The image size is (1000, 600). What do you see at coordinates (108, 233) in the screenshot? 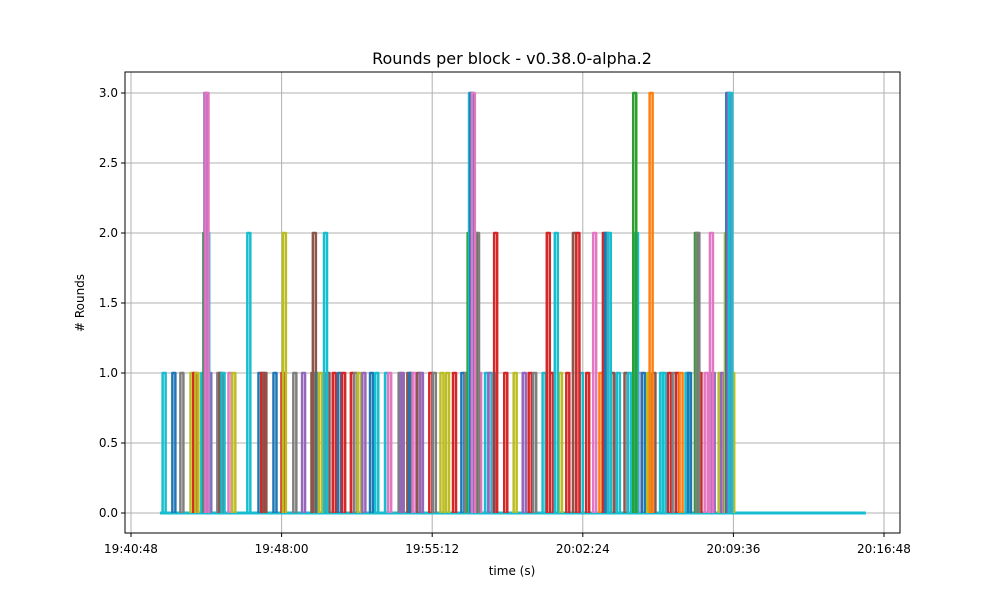
I see `y-tick-label: 2.0` at bounding box center [108, 233].